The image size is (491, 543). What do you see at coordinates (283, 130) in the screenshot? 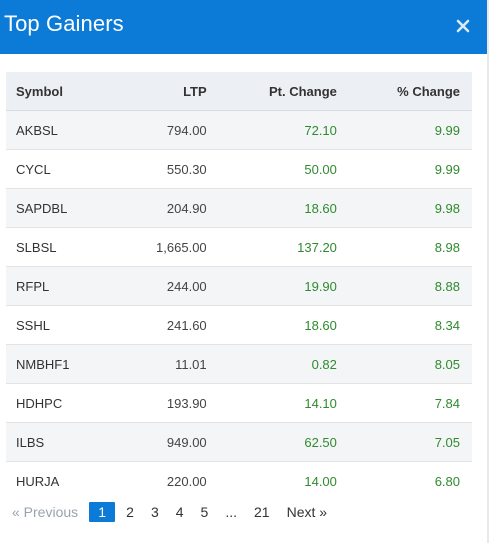
I see `cell-pt-change: 72.10` at bounding box center [283, 130].